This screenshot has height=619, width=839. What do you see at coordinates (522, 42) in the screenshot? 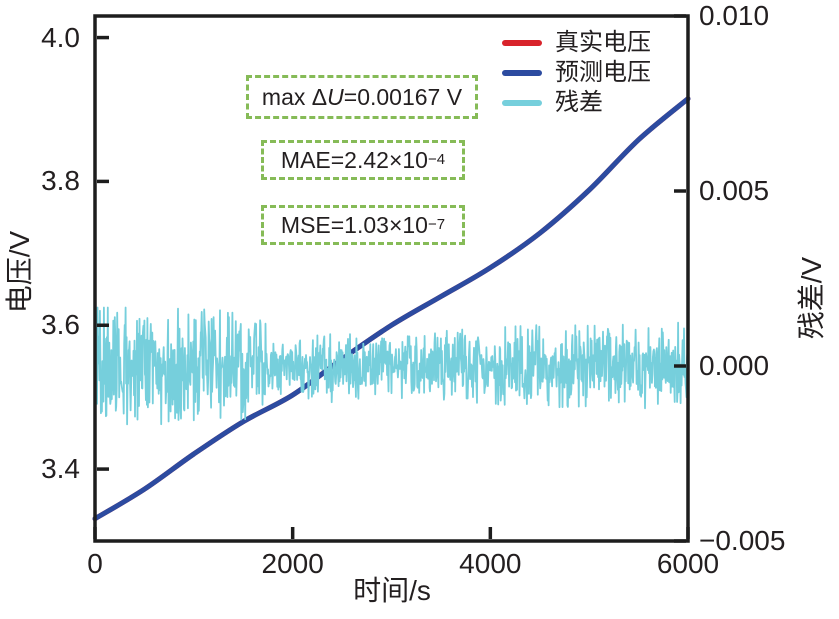
I see `true-voltage-line-swatch` at bounding box center [522, 42].